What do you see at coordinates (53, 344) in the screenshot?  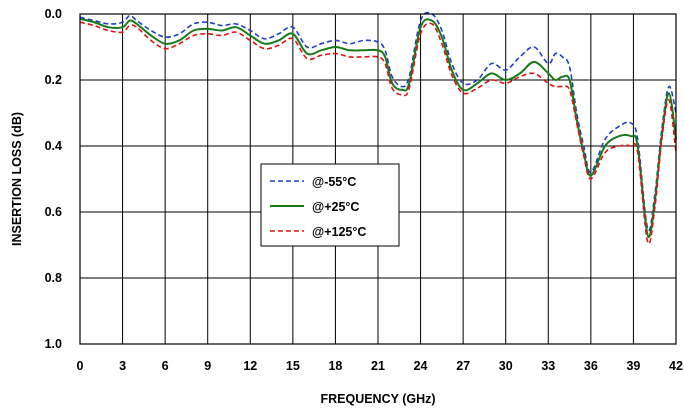 I see `y-tick-label: 1.0` at bounding box center [53, 344].